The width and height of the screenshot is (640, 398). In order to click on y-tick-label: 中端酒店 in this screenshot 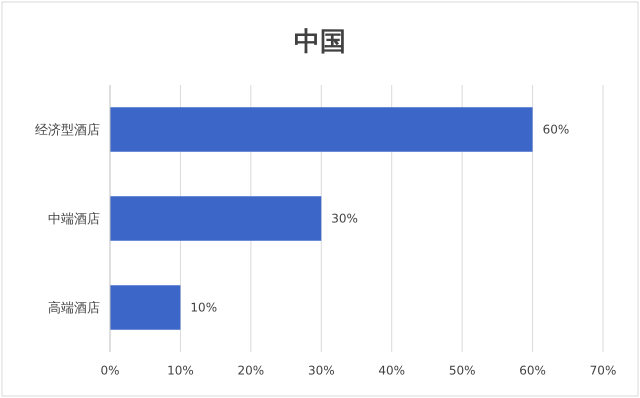, I will do `click(74, 219)`.